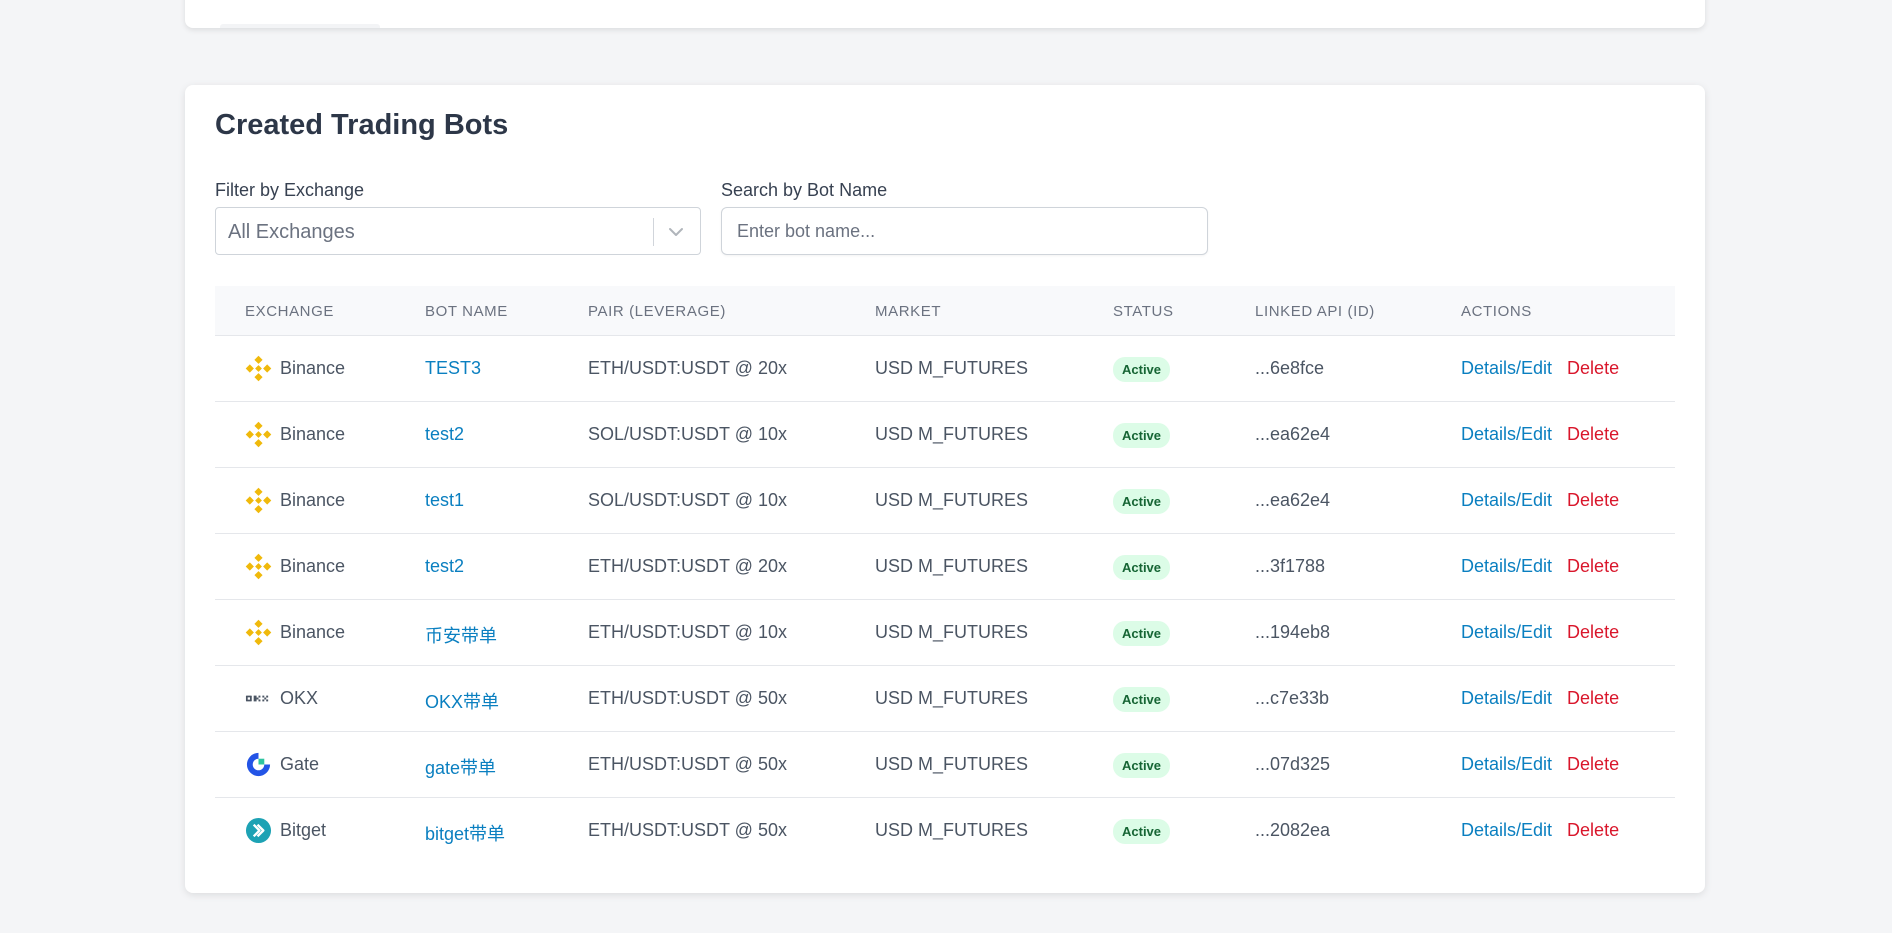 The width and height of the screenshot is (1892, 933). I want to click on bot-name-link: test1, so click(445, 500).